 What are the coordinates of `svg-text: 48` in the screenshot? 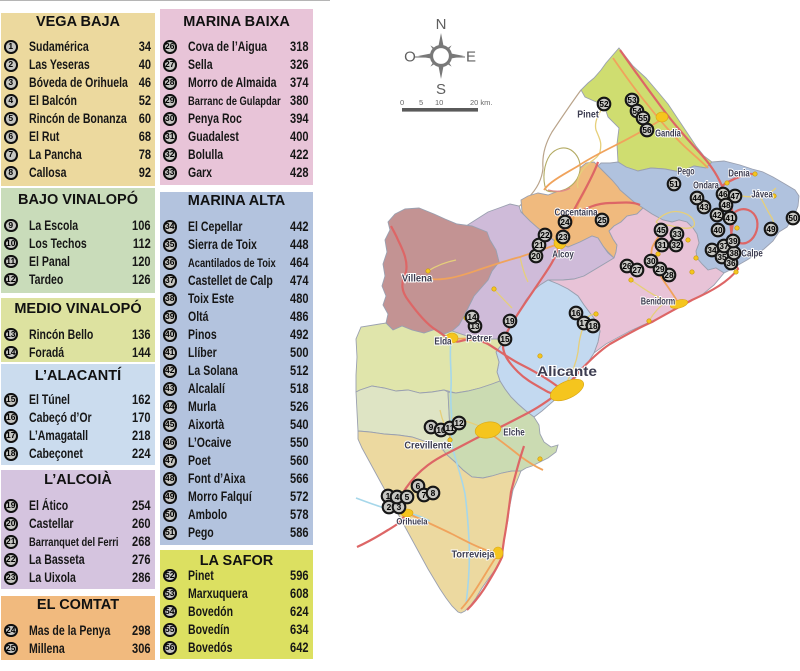 It's located at (726, 205).